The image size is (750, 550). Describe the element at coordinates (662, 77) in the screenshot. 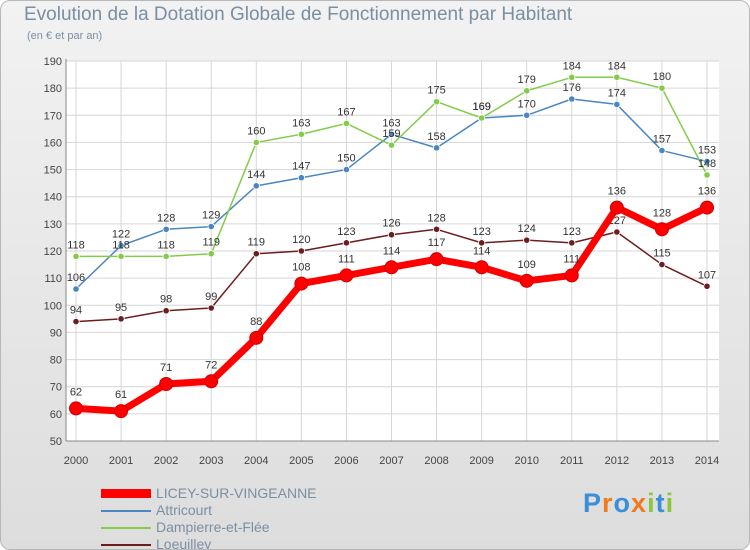

I see `data-label-dampierre-et-flee: 180` at that location.